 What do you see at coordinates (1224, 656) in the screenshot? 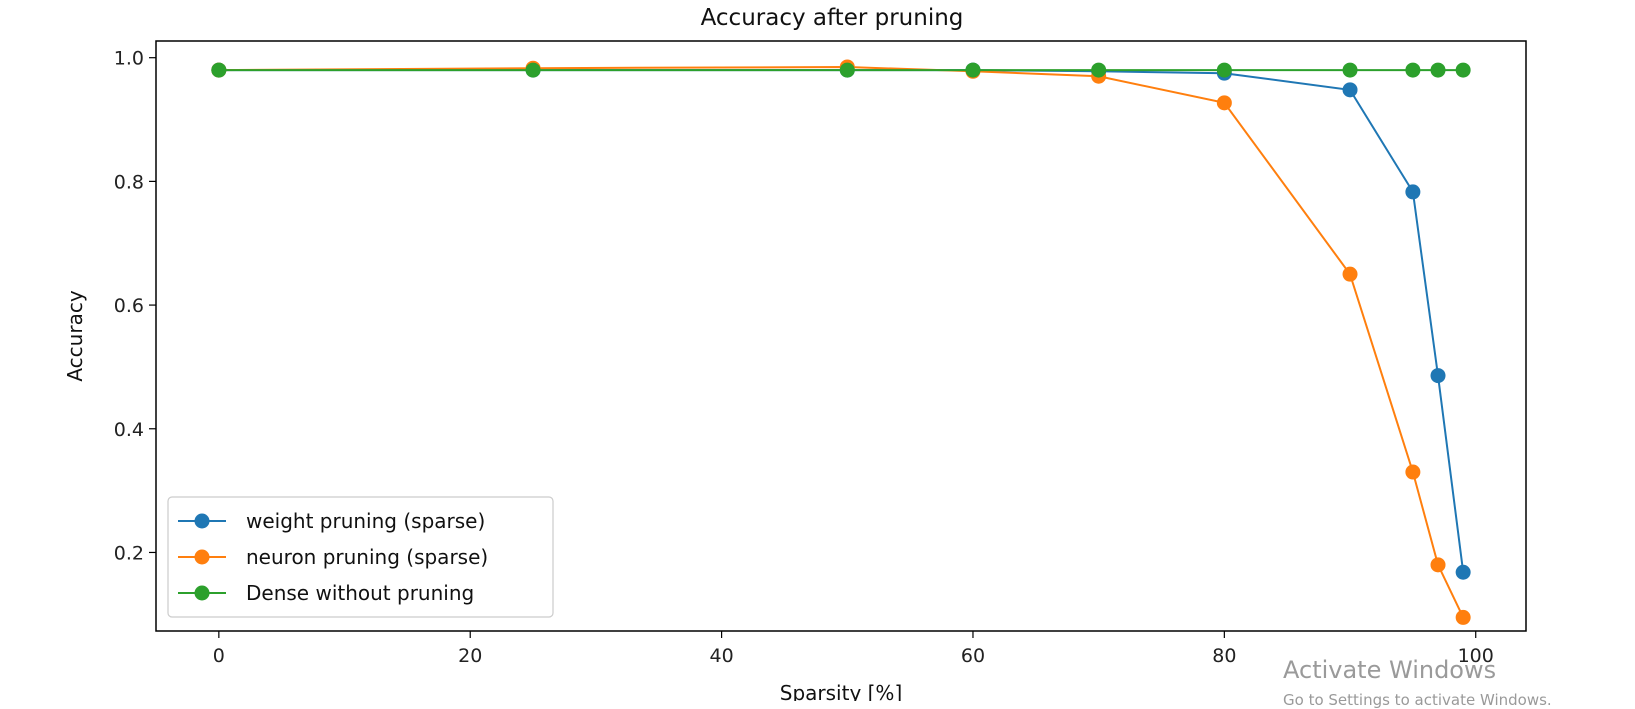
I see `x-tick-label: 80` at bounding box center [1224, 656].